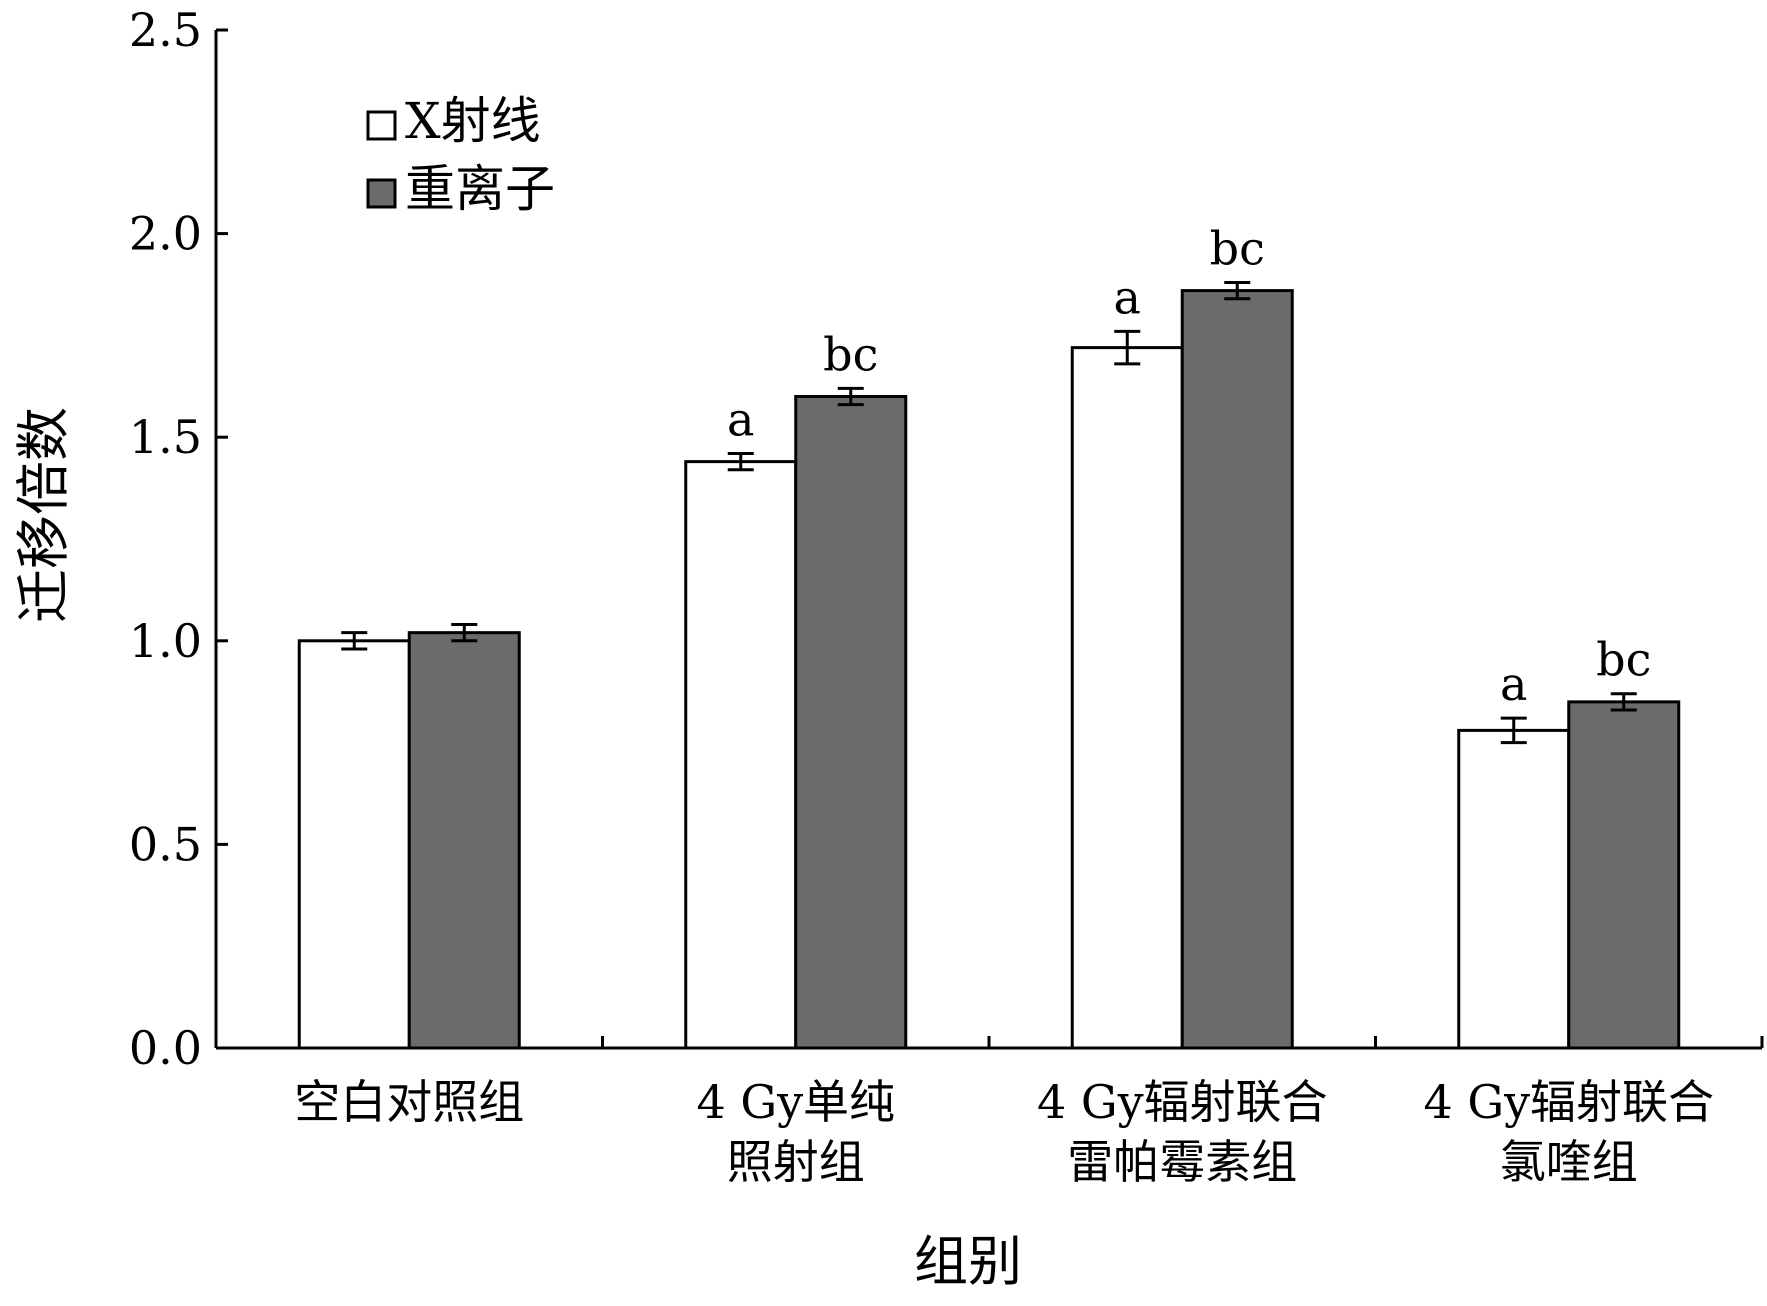  I want to click on legend-label: 重离子, so click(480, 189).